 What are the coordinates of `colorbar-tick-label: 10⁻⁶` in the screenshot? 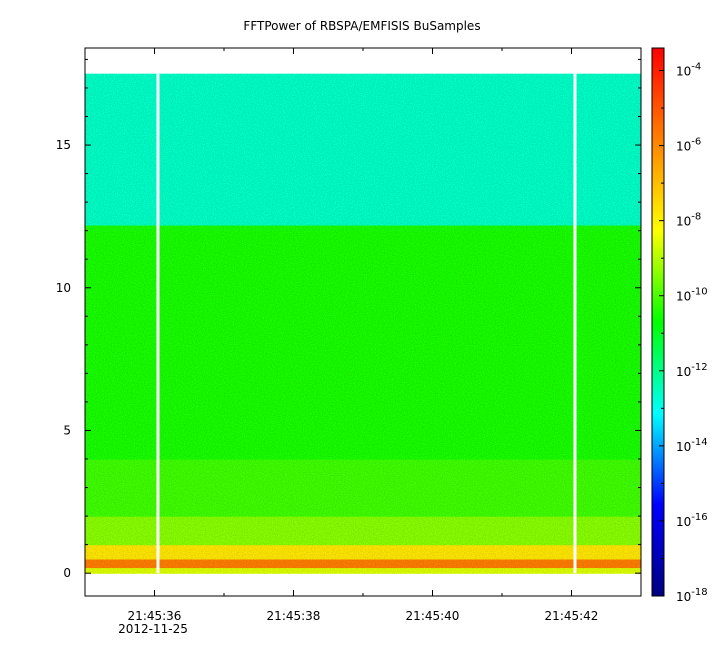 It's located at (688, 145).